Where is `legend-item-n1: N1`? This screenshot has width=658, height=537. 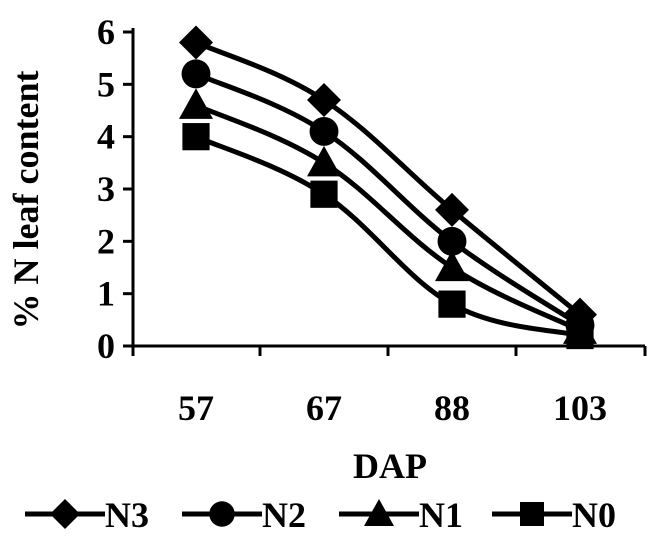
legend-item-n1: N1 is located at coordinates (401, 515).